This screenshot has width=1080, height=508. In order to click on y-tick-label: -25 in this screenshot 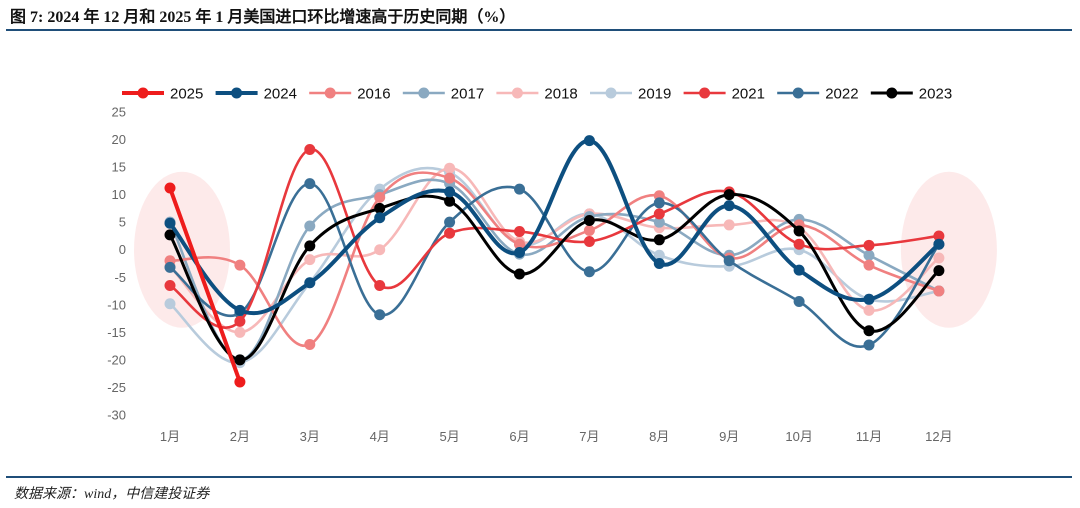, I will do `click(116, 387)`.